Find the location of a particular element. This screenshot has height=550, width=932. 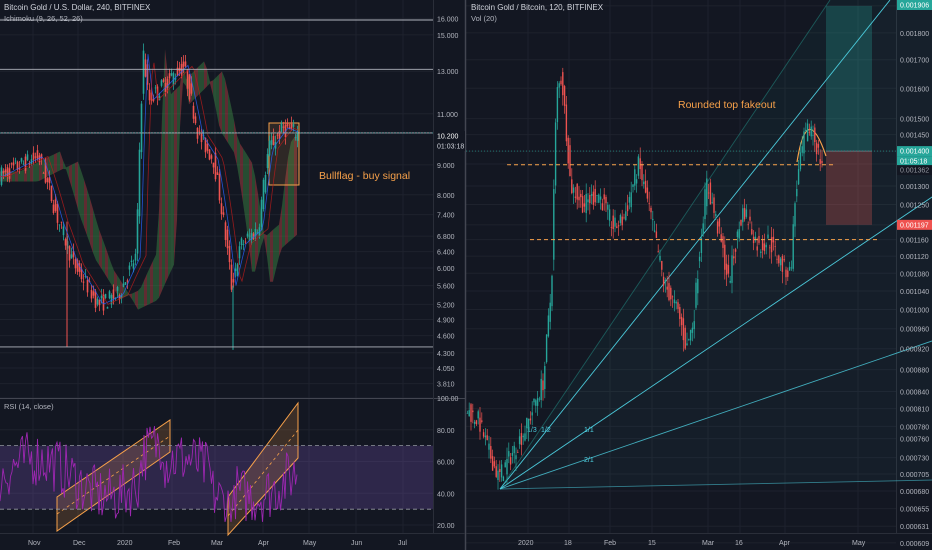

right-price-tag: 0.001400 is located at coordinates (914, 152).